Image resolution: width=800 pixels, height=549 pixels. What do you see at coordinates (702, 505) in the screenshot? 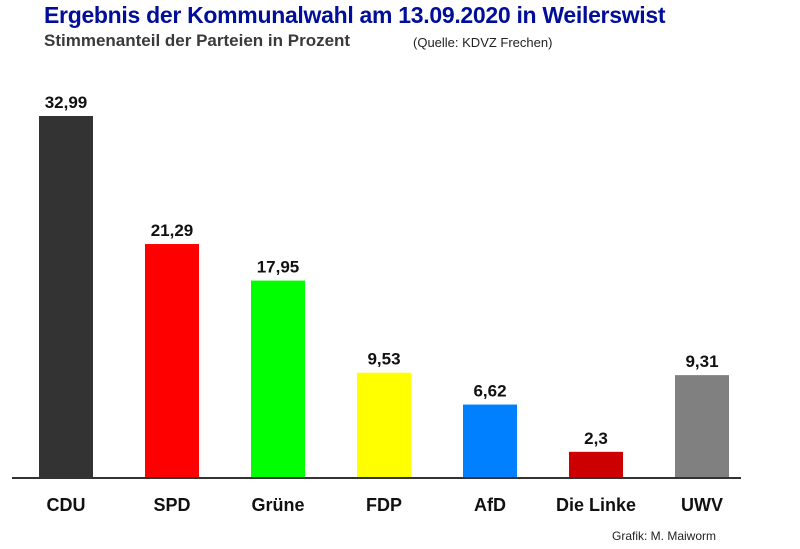
I see `category-label: UWV` at bounding box center [702, 505].